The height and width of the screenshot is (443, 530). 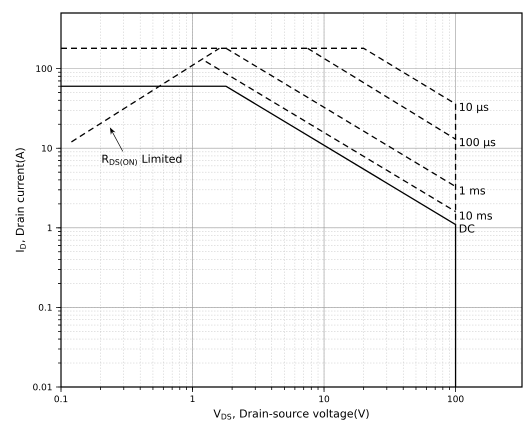 What do you see at coordinates (21, 200) in the screenshot?
I see `y-axis-title: I$_{D}$, Drain current(A)` at bounding box center [21, 200].